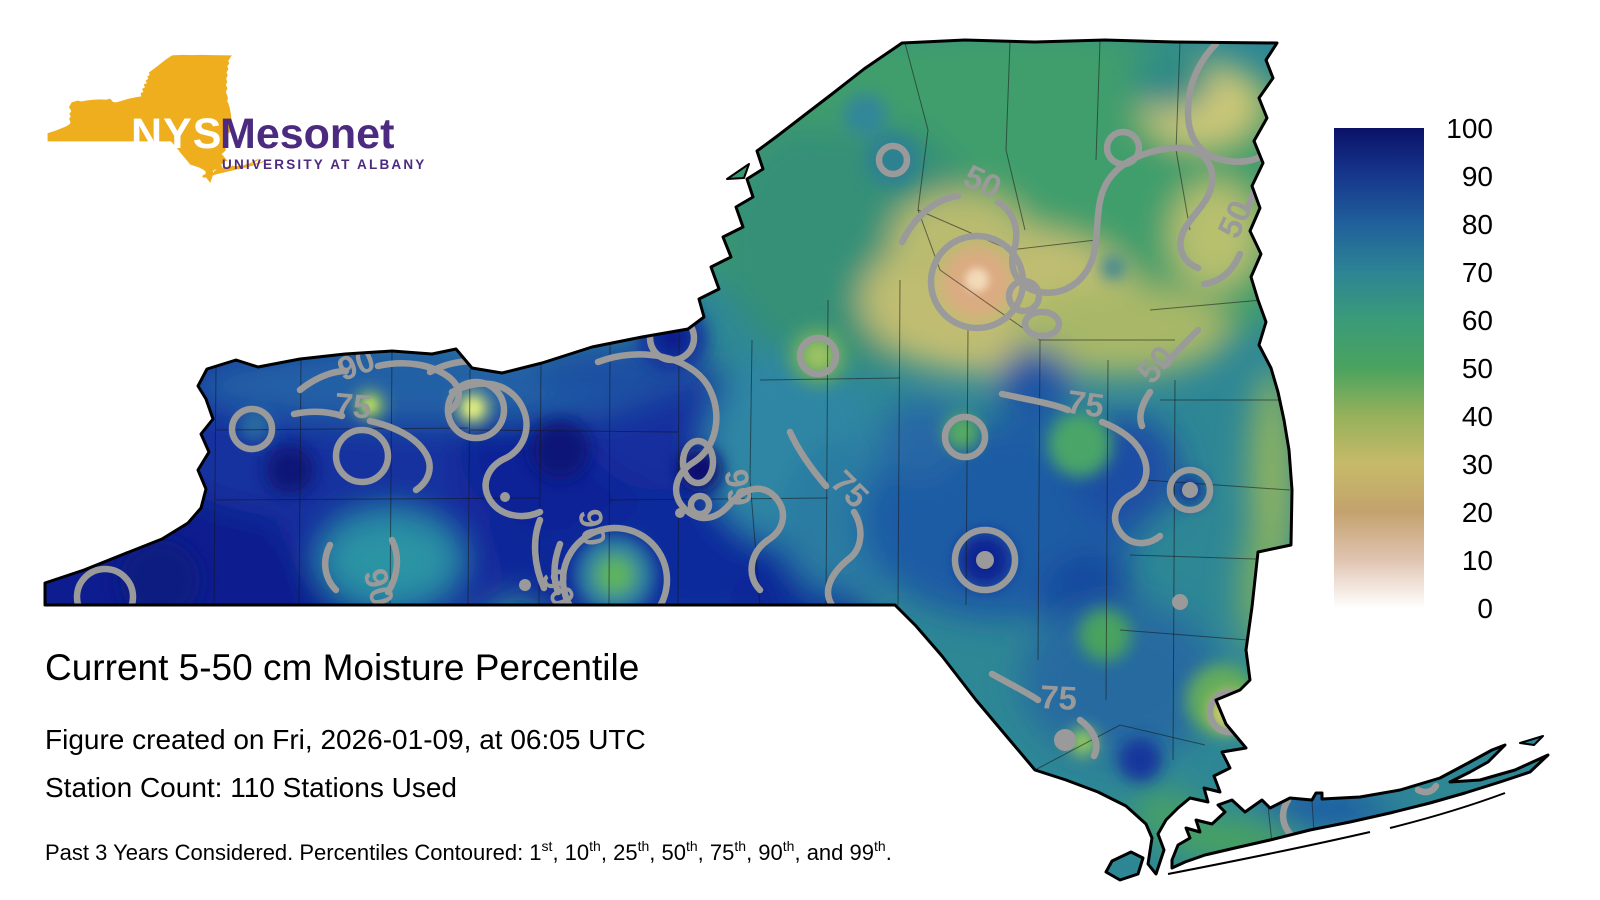  I want to click on colorbar-tick: 10, so click(1477, 560).